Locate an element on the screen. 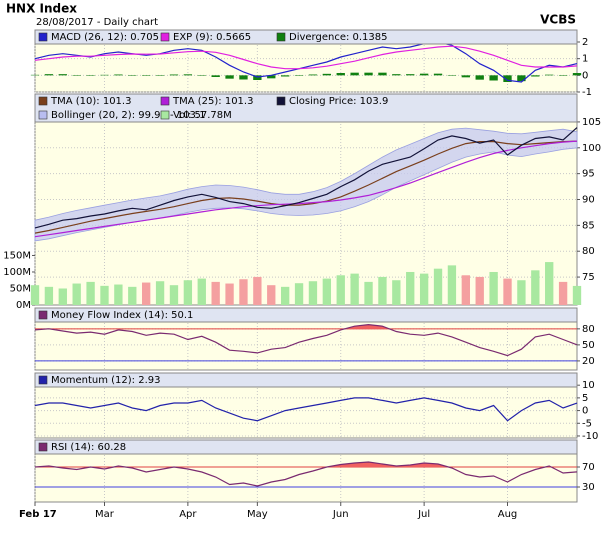 Image resolution: width=610 pixels, height=535 pixels. y2-tick-label: 50M is located at coordinates (20, 288).